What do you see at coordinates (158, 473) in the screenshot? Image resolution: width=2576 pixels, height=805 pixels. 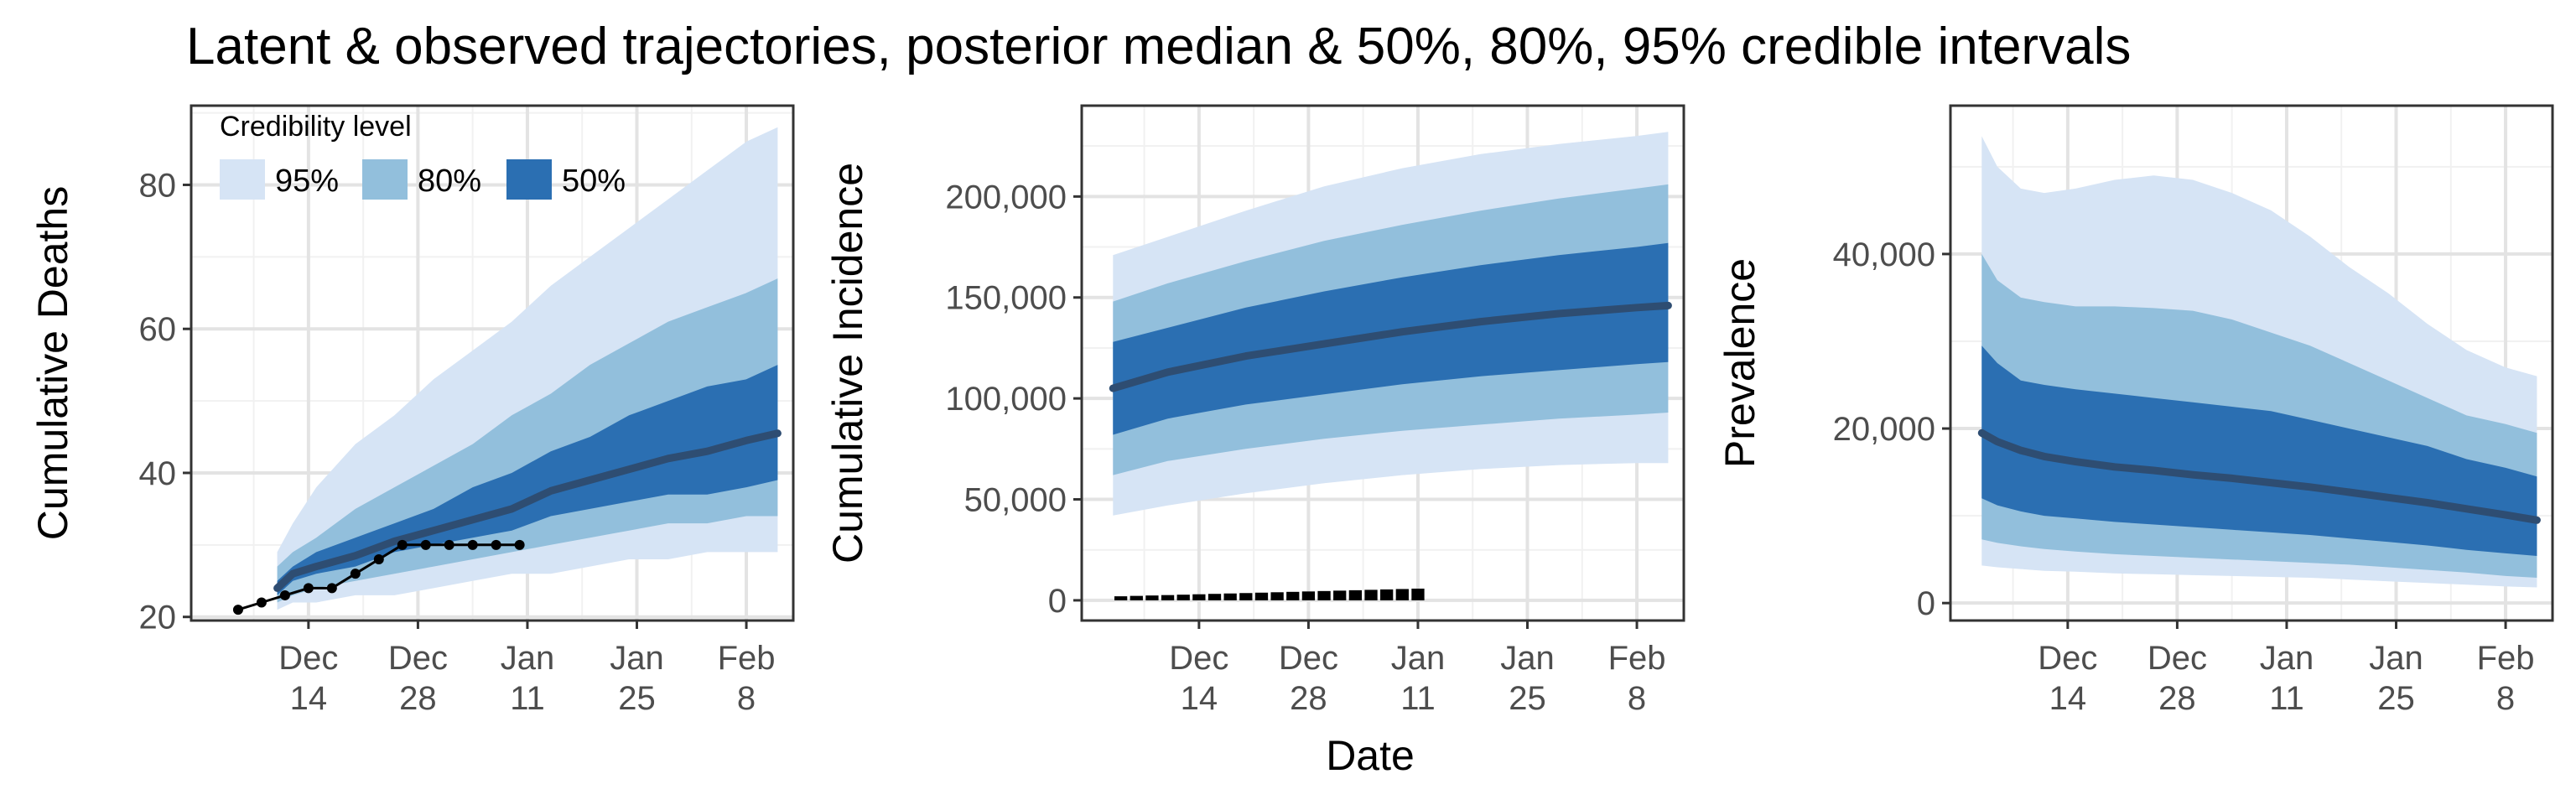 I see `y-tick-label: 40` at bounding box center [158, 473].